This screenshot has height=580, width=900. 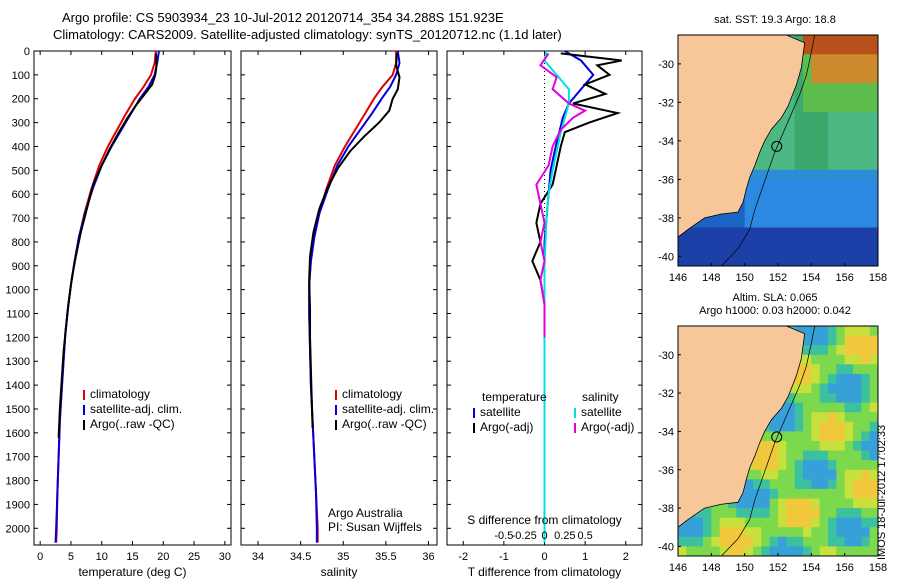 What do you see at coordinates (500, 412) in the screenshot?
I see `legend-label: satellite` at bounding box center [500, 412].